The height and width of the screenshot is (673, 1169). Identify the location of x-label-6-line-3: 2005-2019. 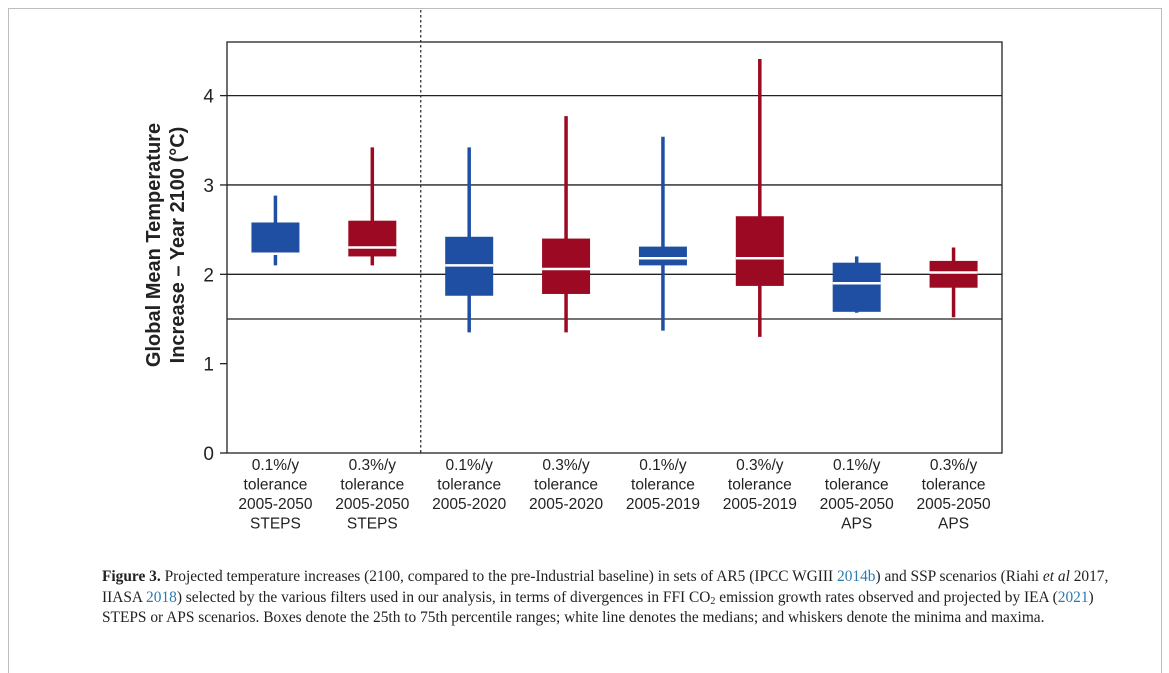
(760, 504).